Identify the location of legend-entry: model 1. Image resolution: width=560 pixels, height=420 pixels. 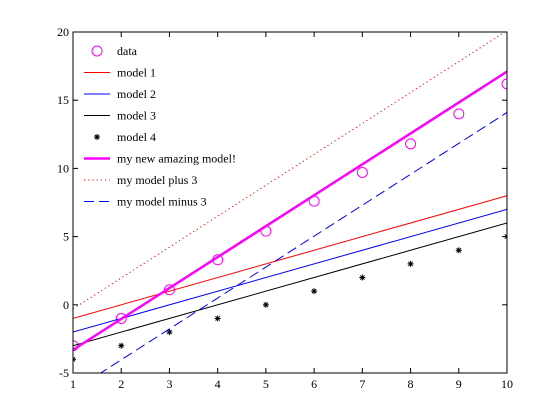
(120, 73).